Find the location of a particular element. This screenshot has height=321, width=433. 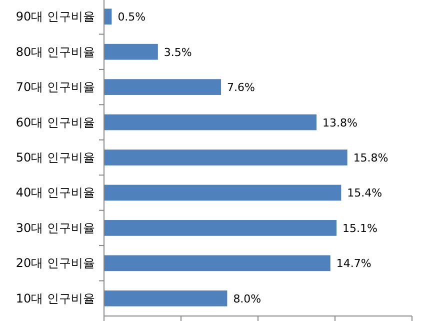

data-label: 3.5% is located at coordinates (178, 52).